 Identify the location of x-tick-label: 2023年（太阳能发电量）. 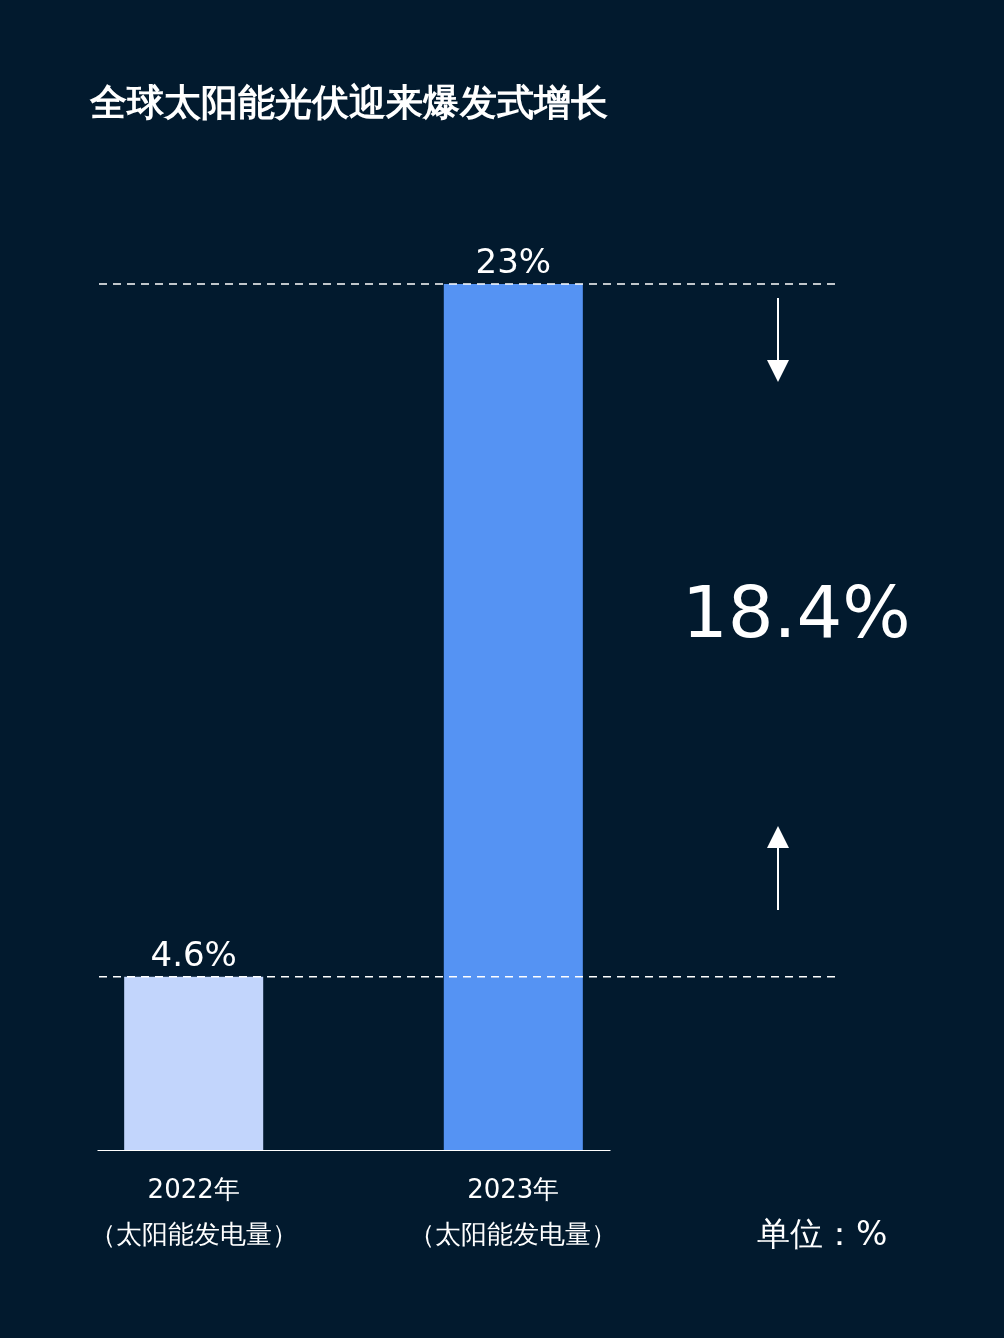
(513, 1211).